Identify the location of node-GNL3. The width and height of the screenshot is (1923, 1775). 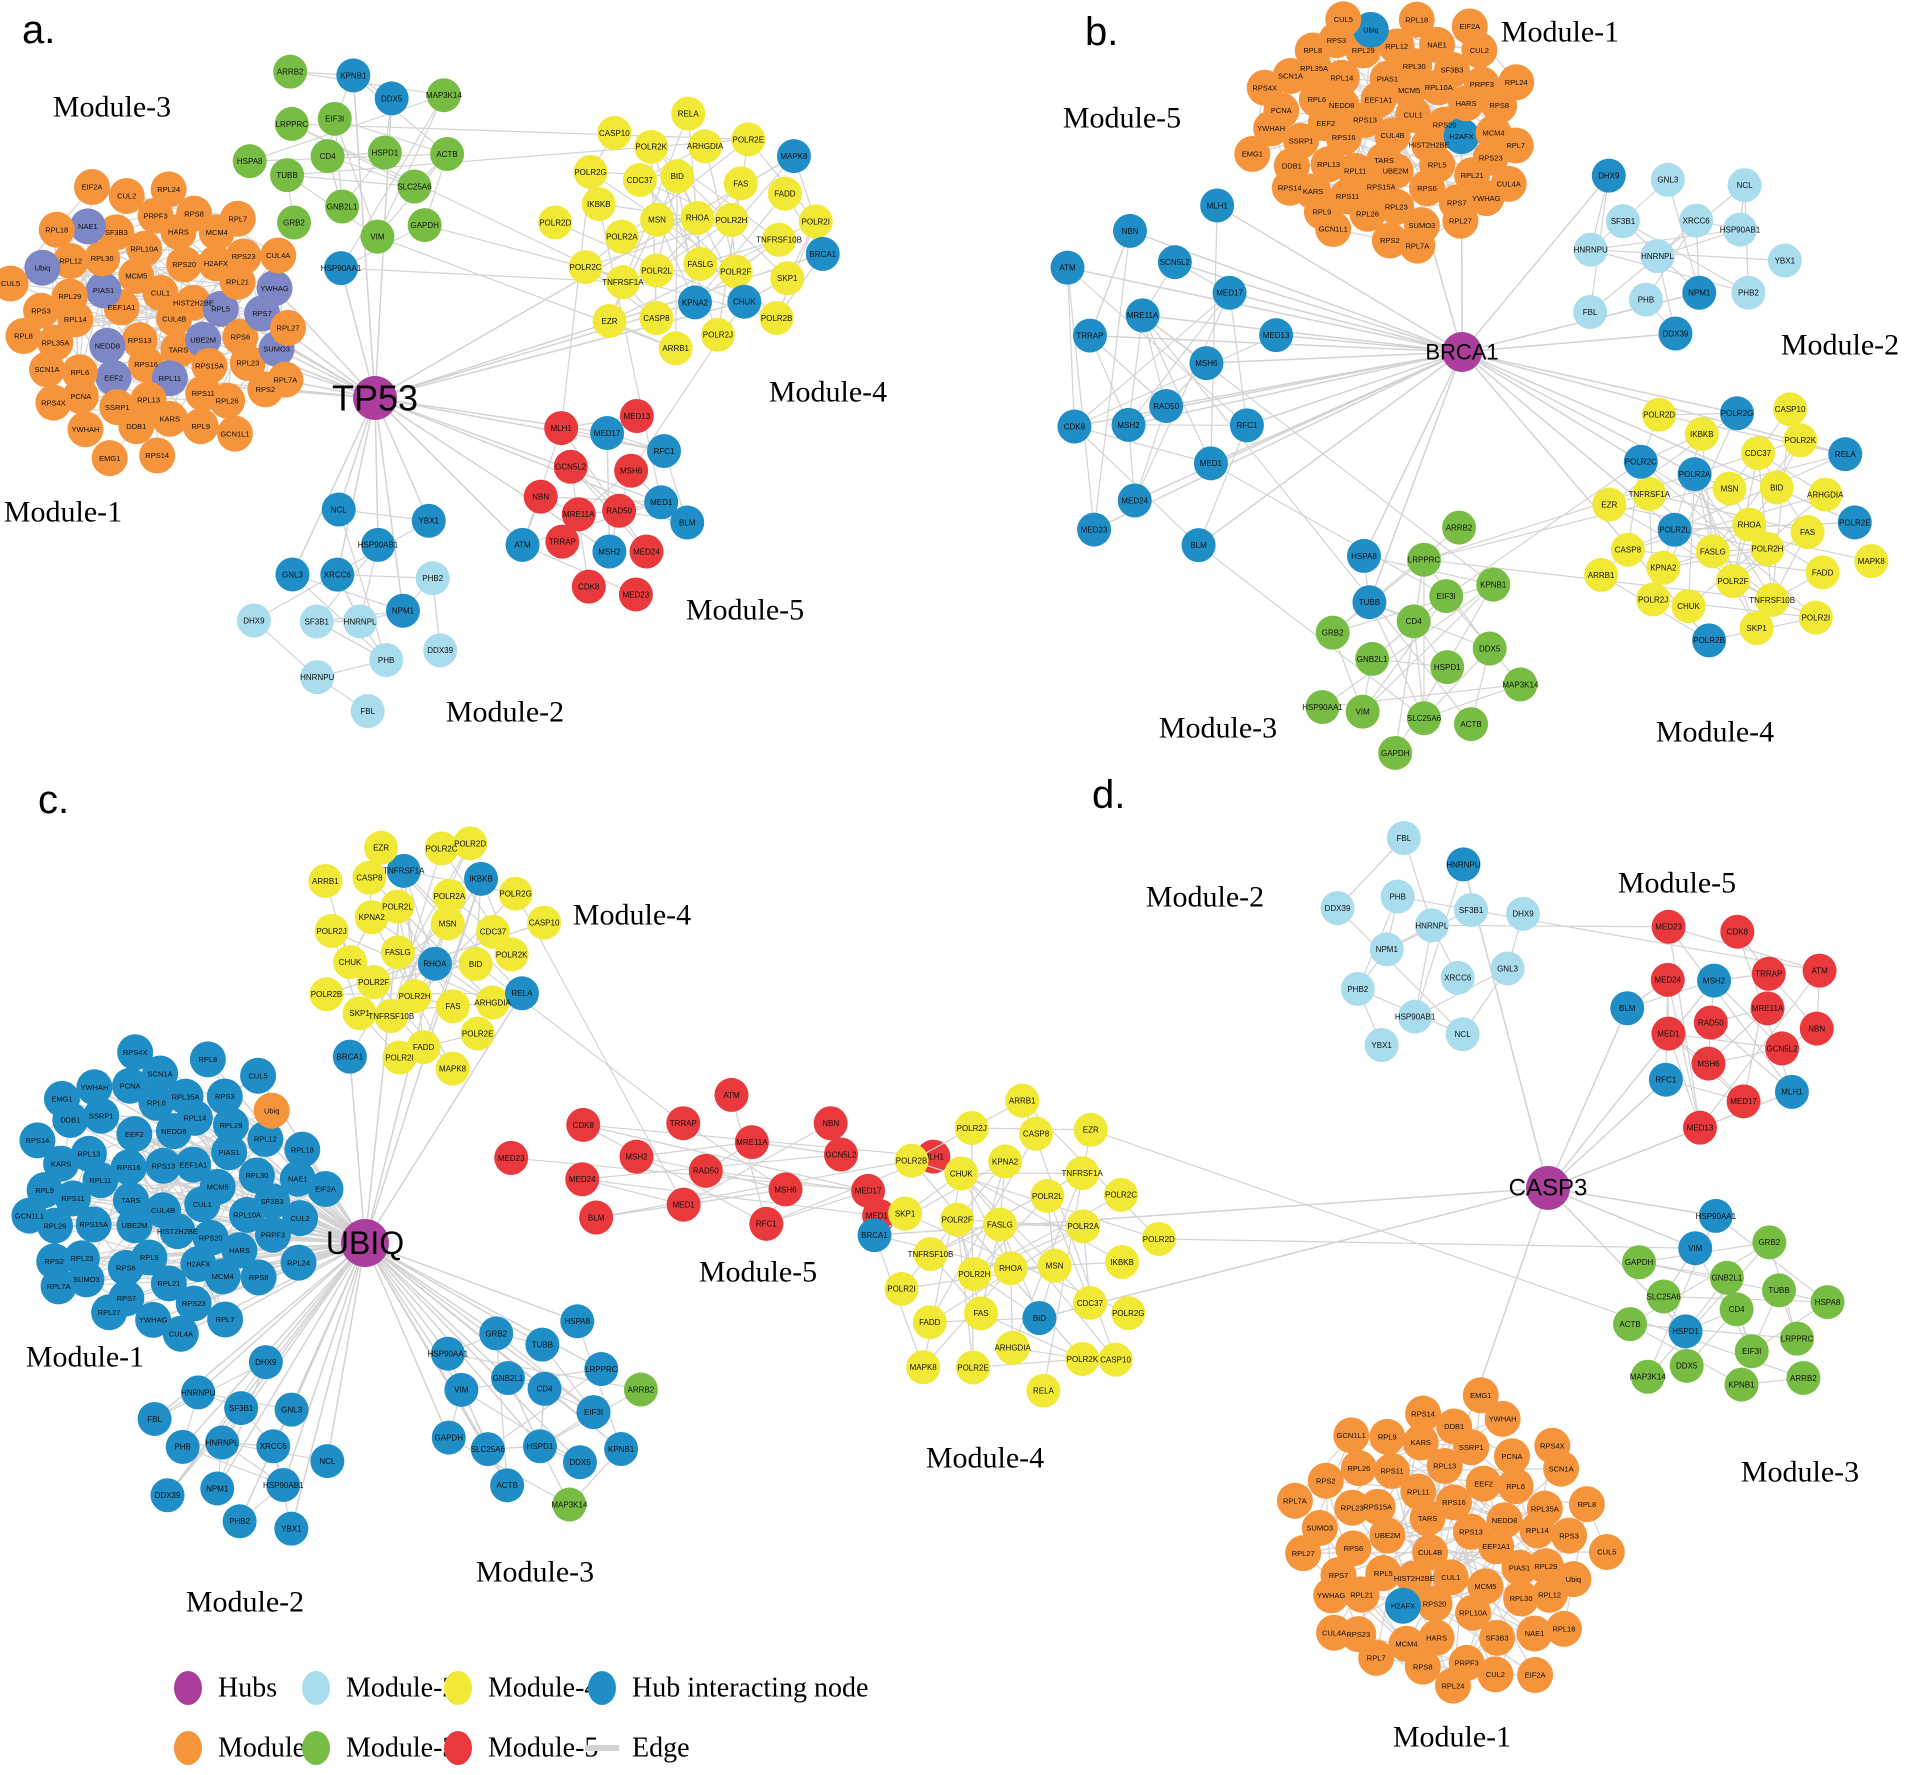
(1507, 968).